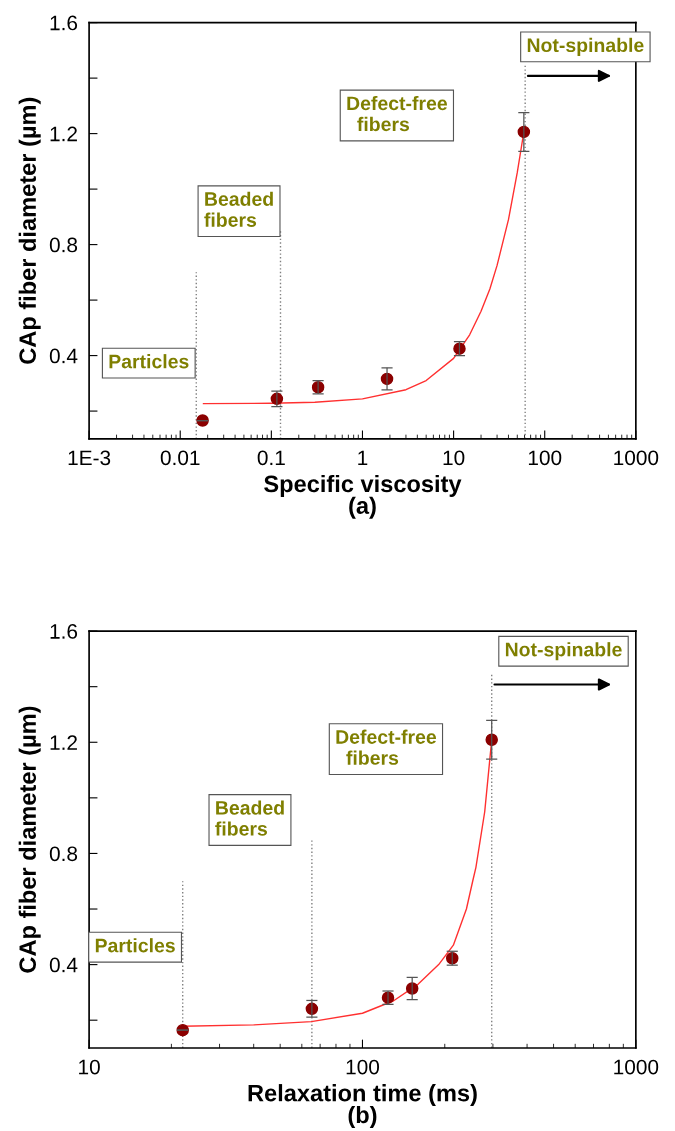 The image size is (675, 1131). I want to click on x-axis-title: Relaxation time (ms), so click(362, 1095).